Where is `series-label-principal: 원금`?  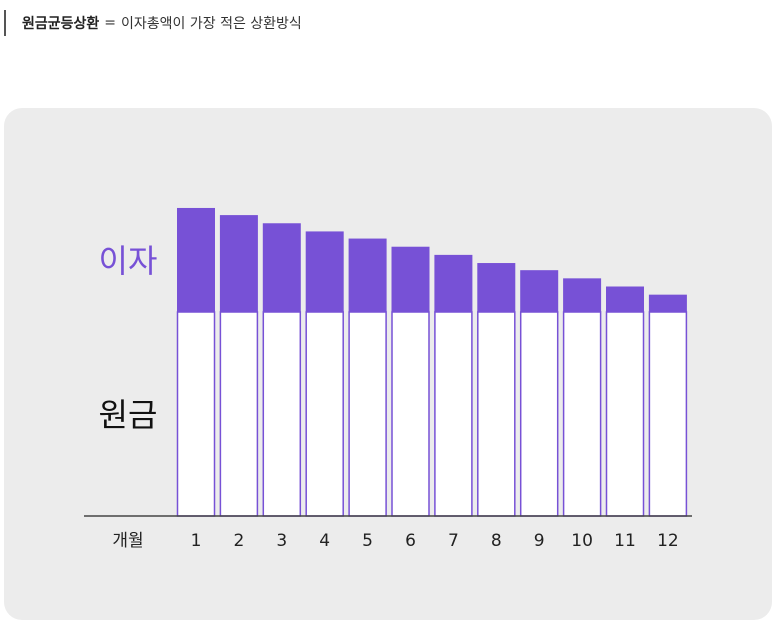
series-label-principal: 원금 is located at coordinates (128, 415).